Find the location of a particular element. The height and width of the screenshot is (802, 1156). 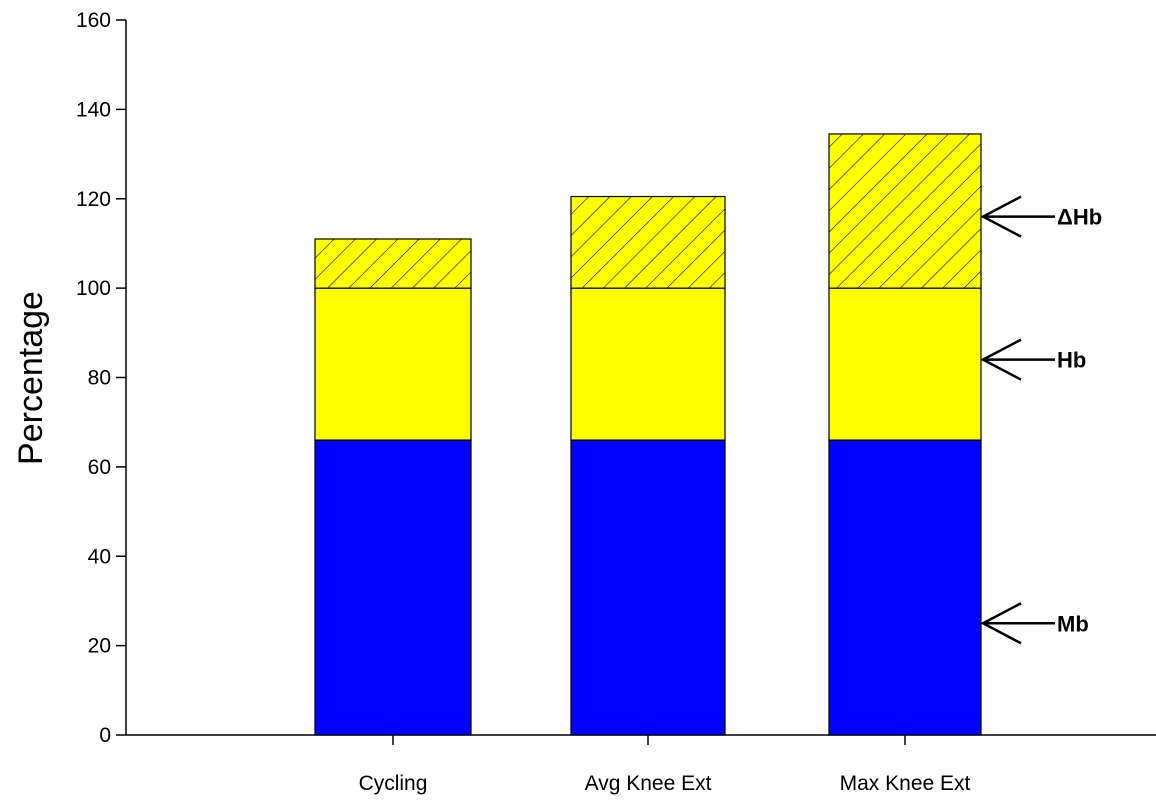

y-tick-label: 20 is located at coordinates (99, 646).